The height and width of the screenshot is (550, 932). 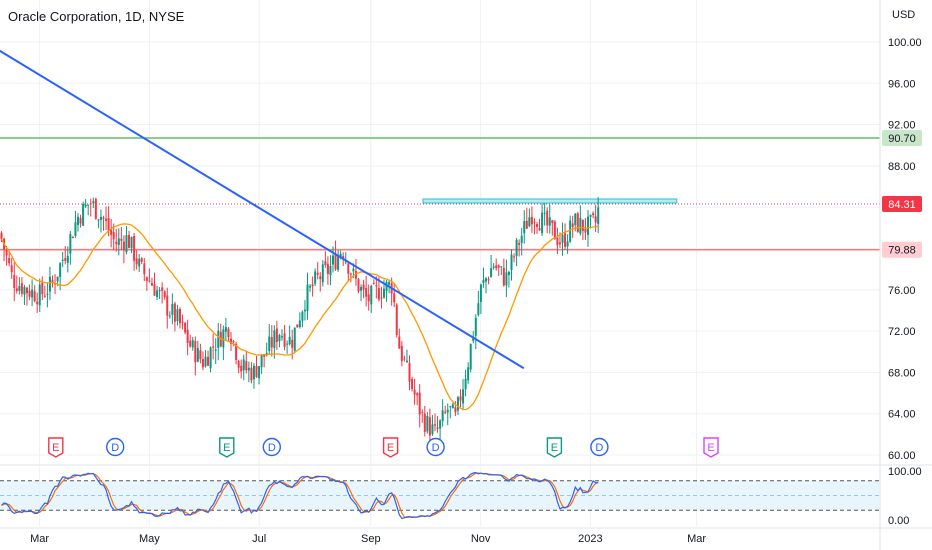 What do you see at coordinates (905, 43) in the screenshot?
I see `price-tick-label: 100.00` at bounding box center [905, 43].